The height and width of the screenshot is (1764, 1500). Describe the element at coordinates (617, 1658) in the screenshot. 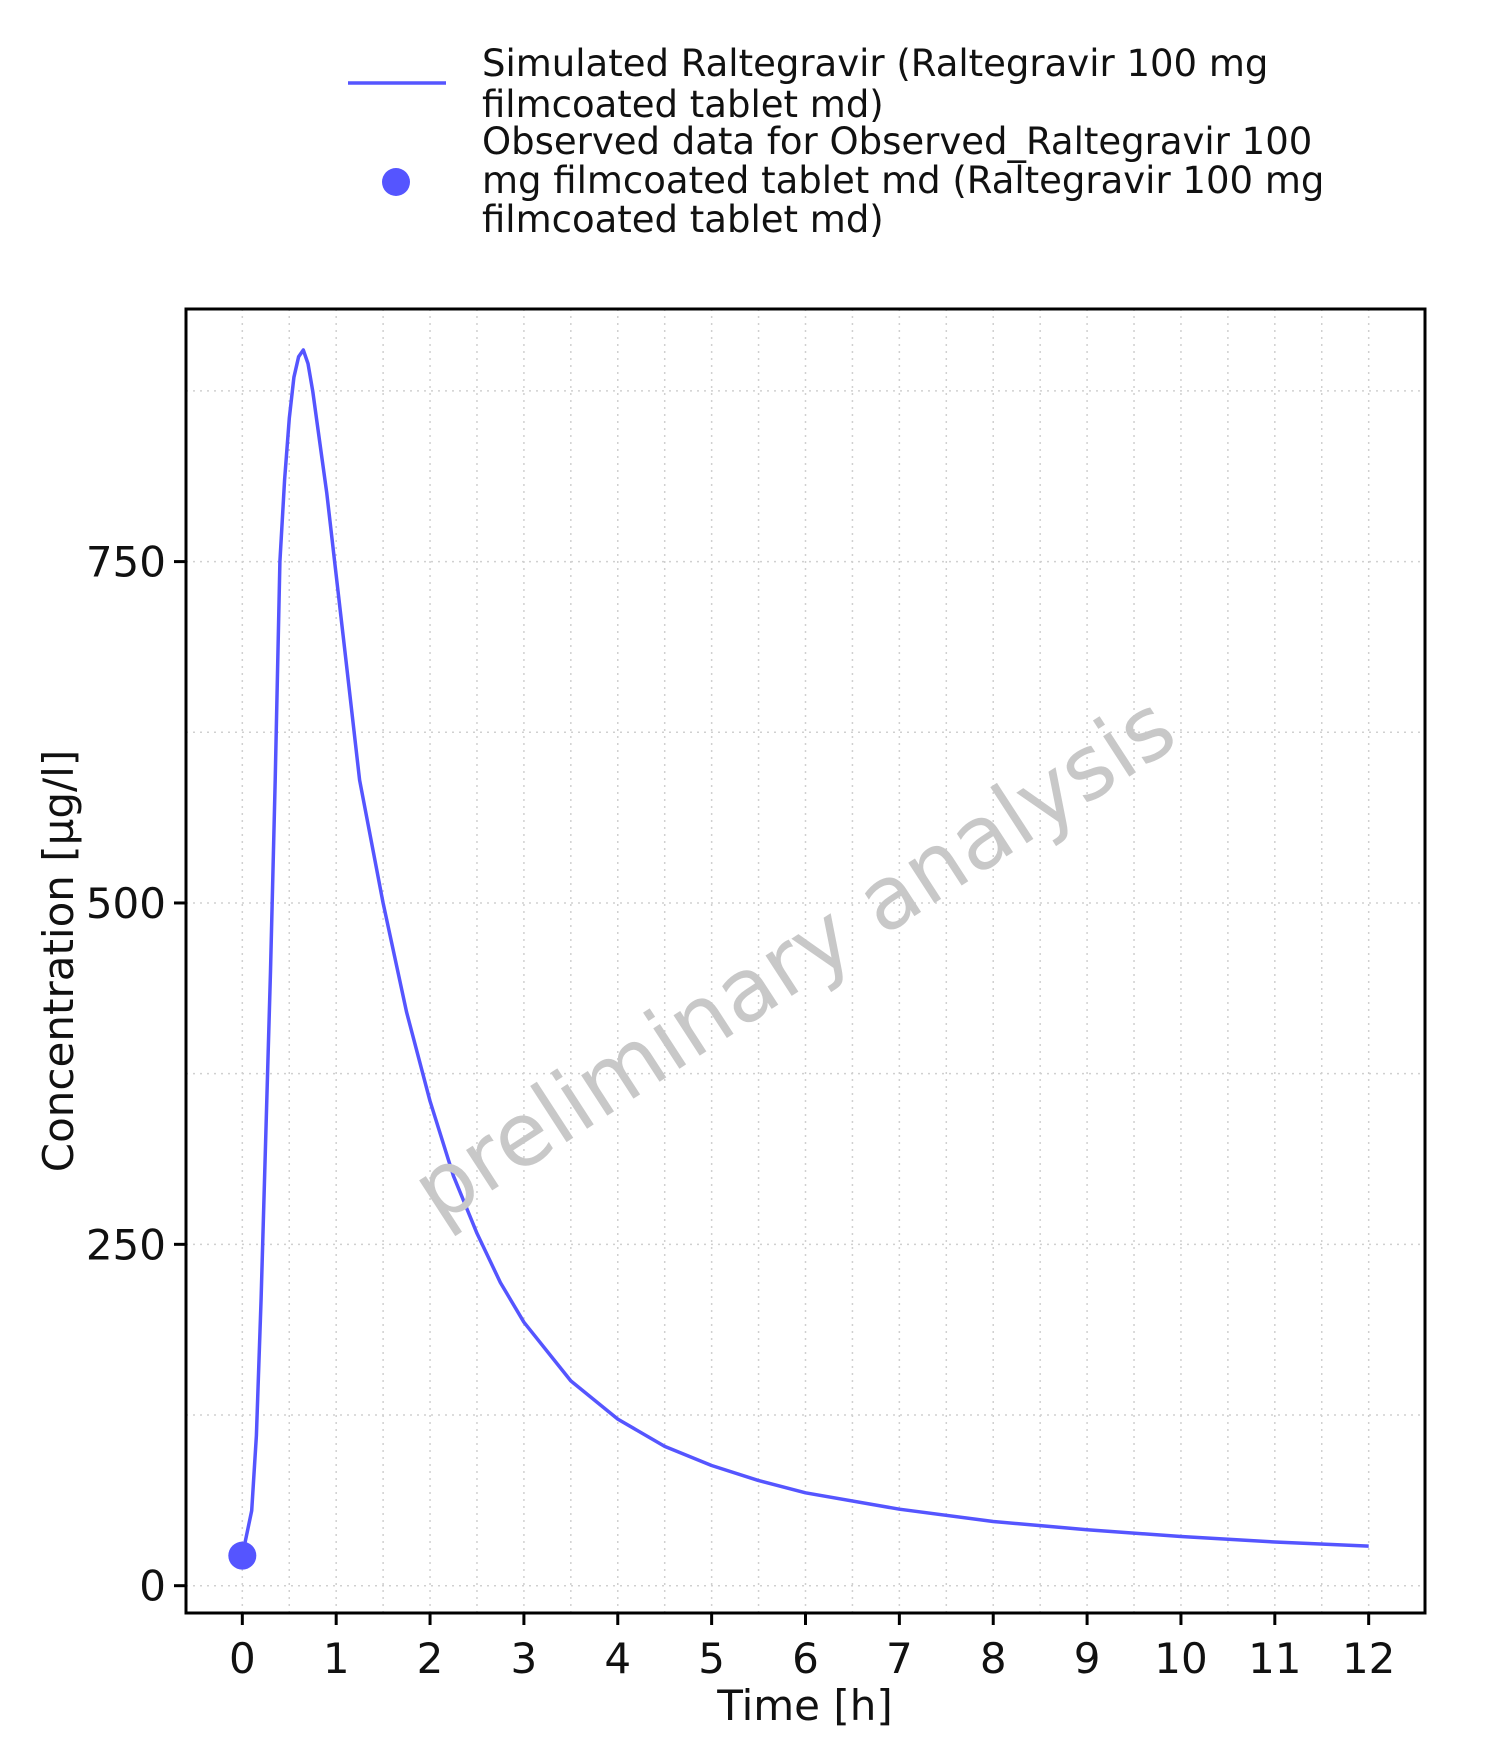

I see `x-tick-label: 4` at that location.